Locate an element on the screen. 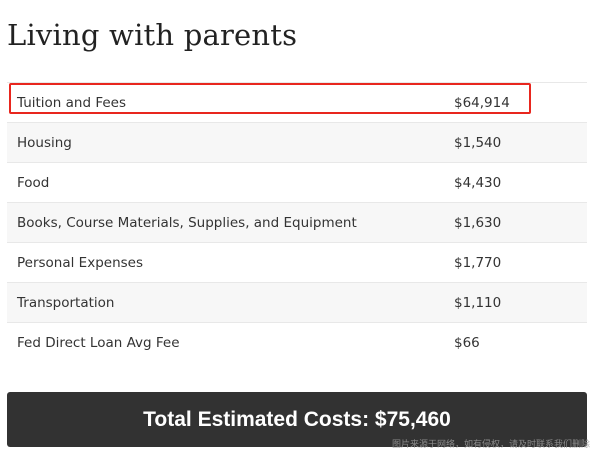  table-row: Tuition and Fees $64,914 is located at coordinates (297, 102).